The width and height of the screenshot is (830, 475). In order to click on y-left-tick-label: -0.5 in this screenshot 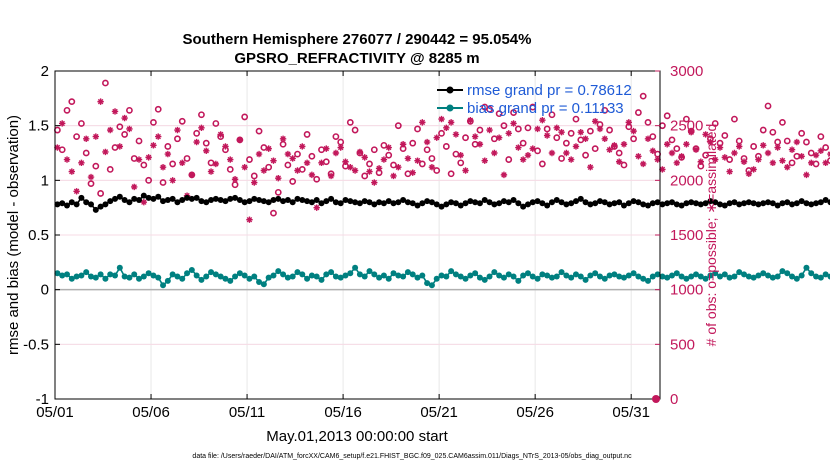, I will do `click(36, 344)`.